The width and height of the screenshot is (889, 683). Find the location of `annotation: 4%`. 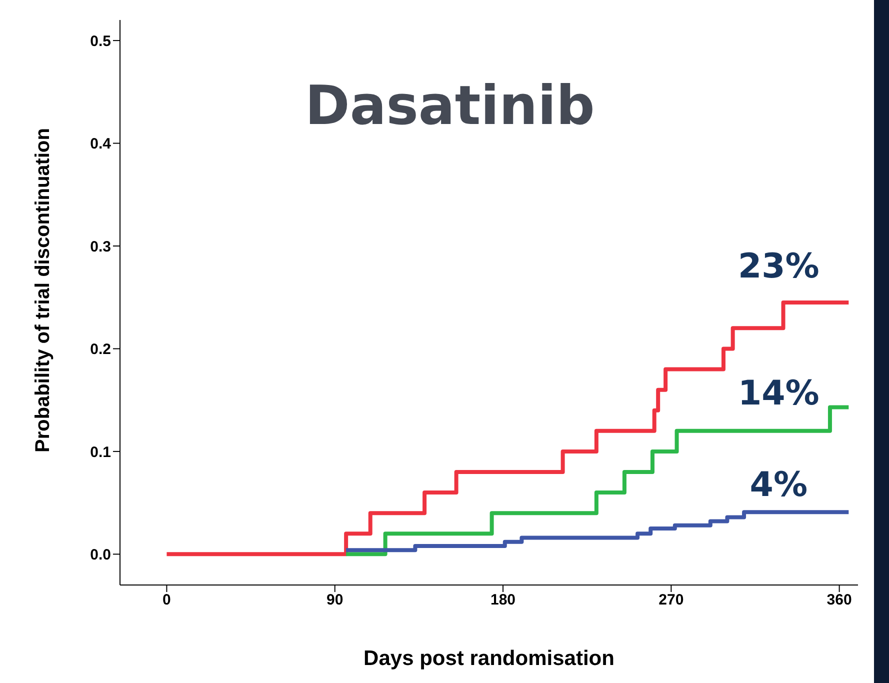

annotation: 4% is located at coordinates (779, 485).